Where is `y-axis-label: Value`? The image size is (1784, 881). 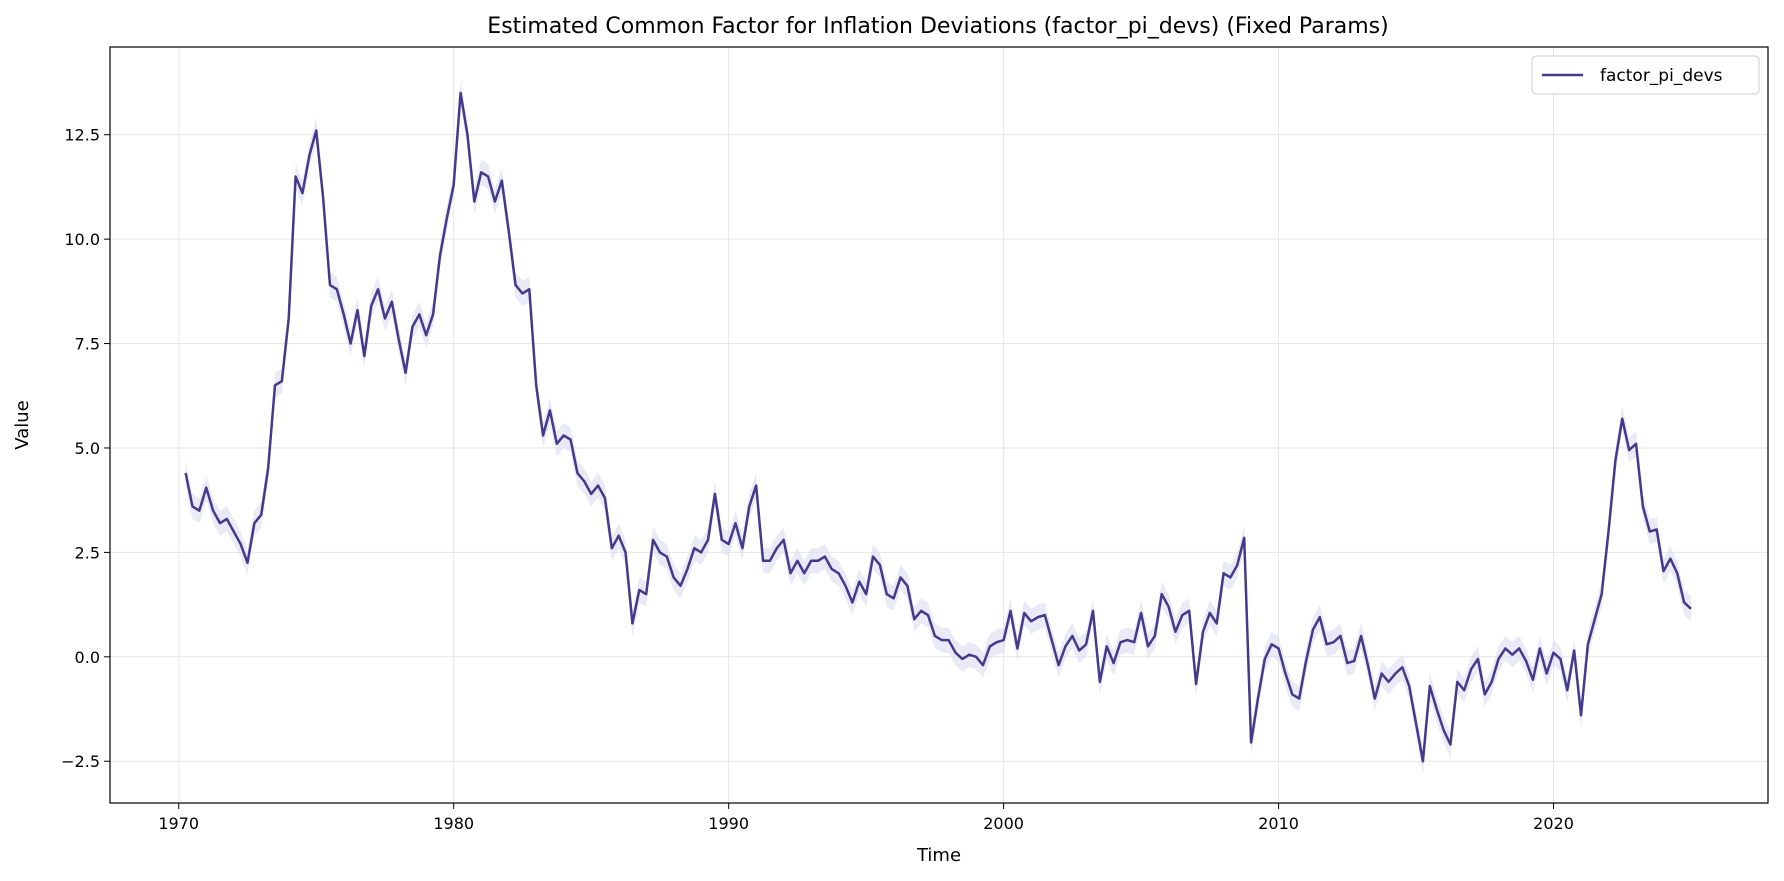 y-axis-label: Value is located at coordinates (22, 424).